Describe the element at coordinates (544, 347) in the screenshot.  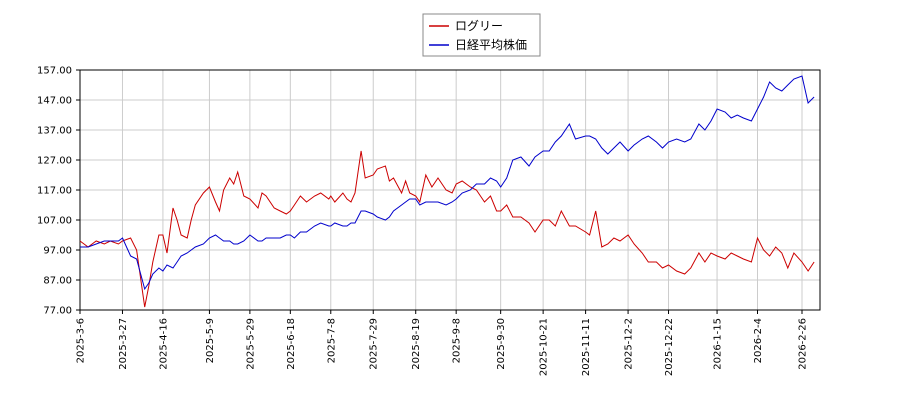
I see `x-tick-label: 2025-10-21` at that location.